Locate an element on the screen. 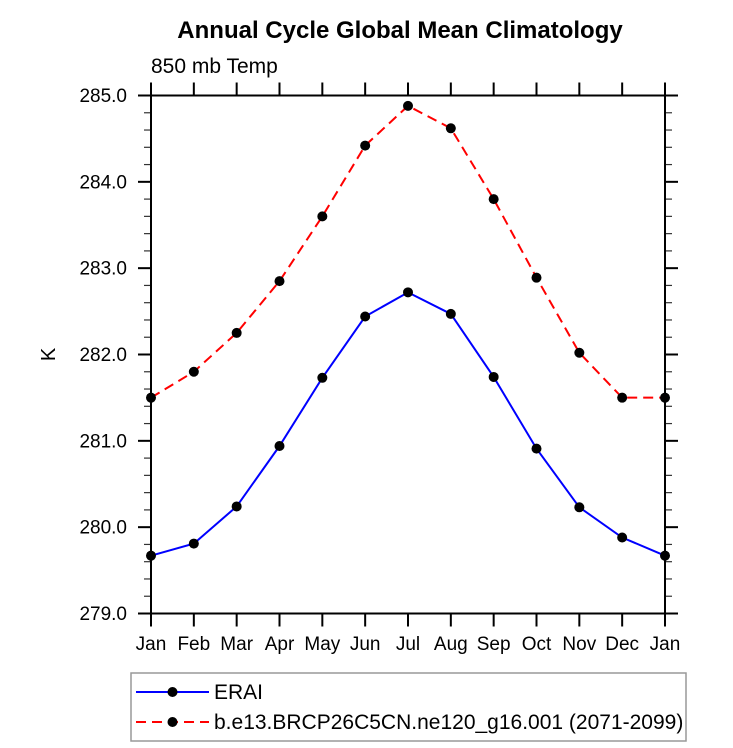 The width and height of the screenshot is (733, 748). y-axis-tick-label: 282.0 is located at coordinates (103, 355).